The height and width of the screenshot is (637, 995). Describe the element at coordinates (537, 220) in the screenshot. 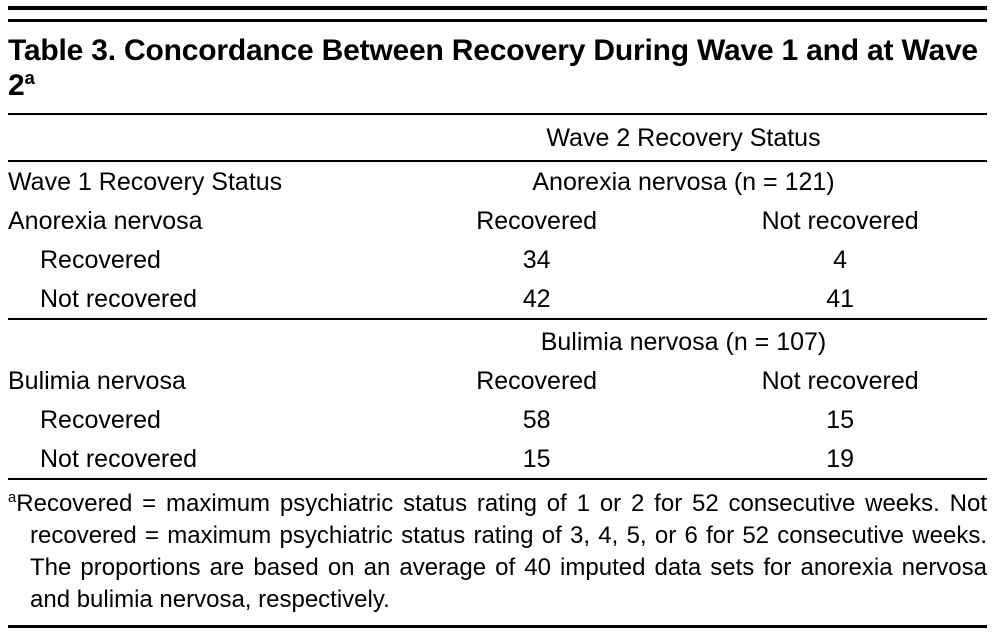

I see `anorexia-col-header-recovered: Recovered` at that location.